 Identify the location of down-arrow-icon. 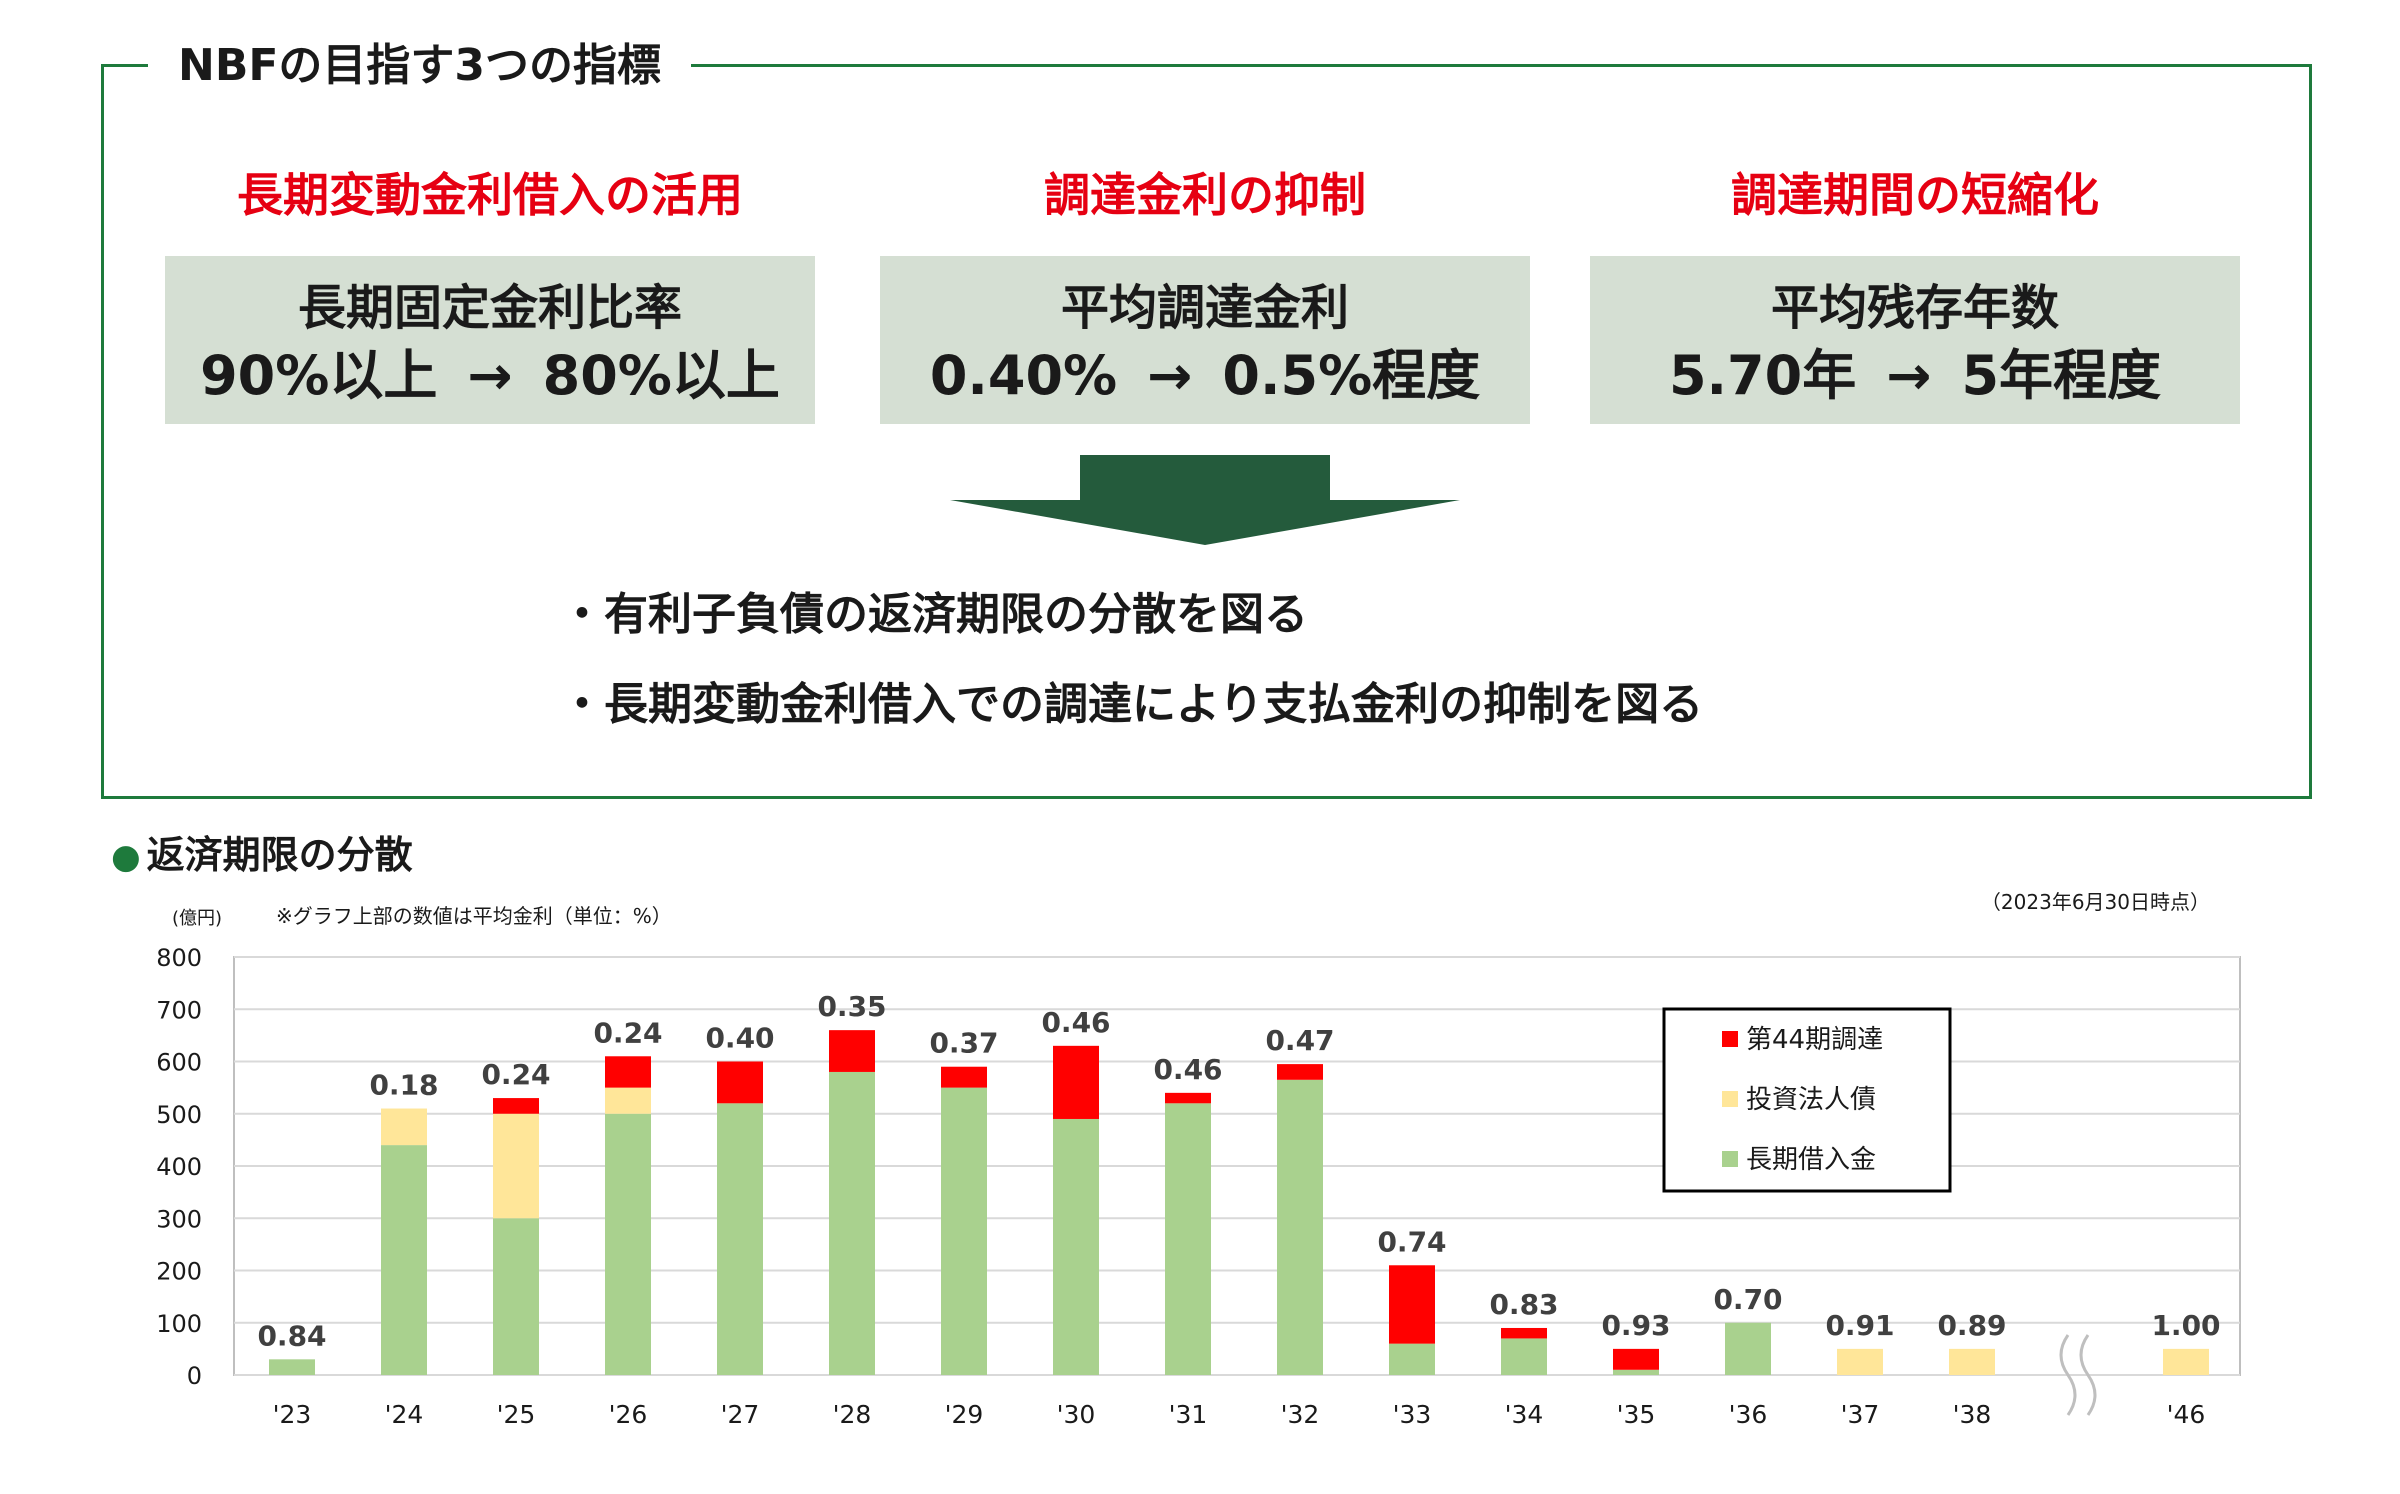
(1205, 500).